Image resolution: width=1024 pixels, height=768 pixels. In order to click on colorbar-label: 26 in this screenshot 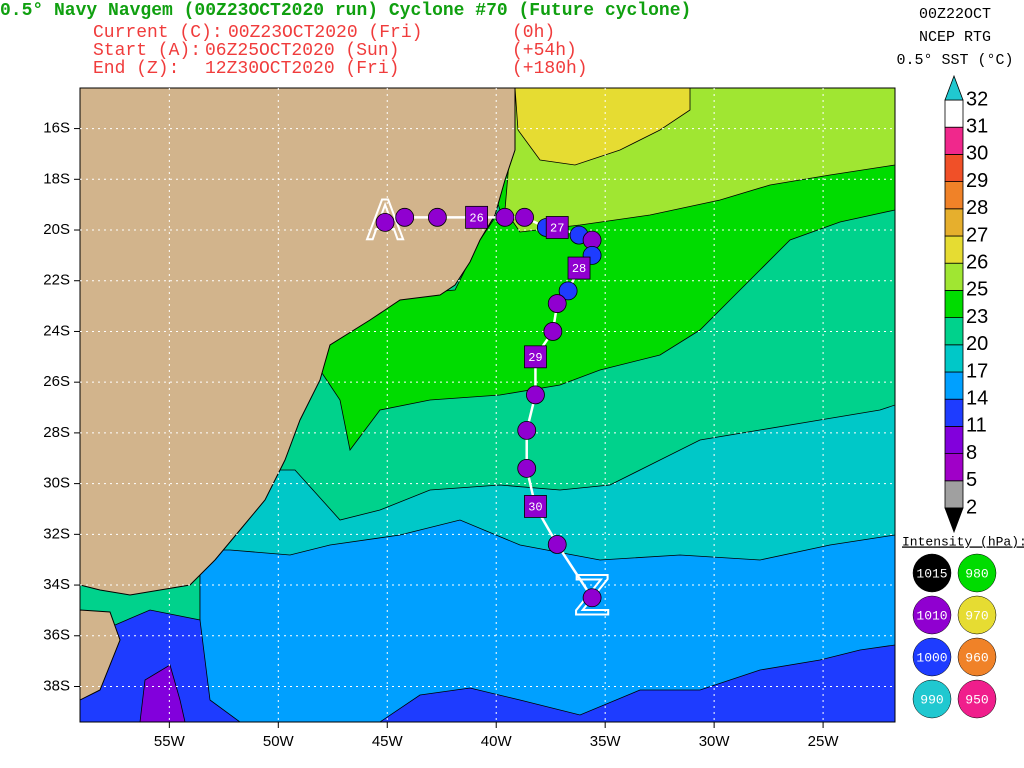, I will do `click(977, 262)`.